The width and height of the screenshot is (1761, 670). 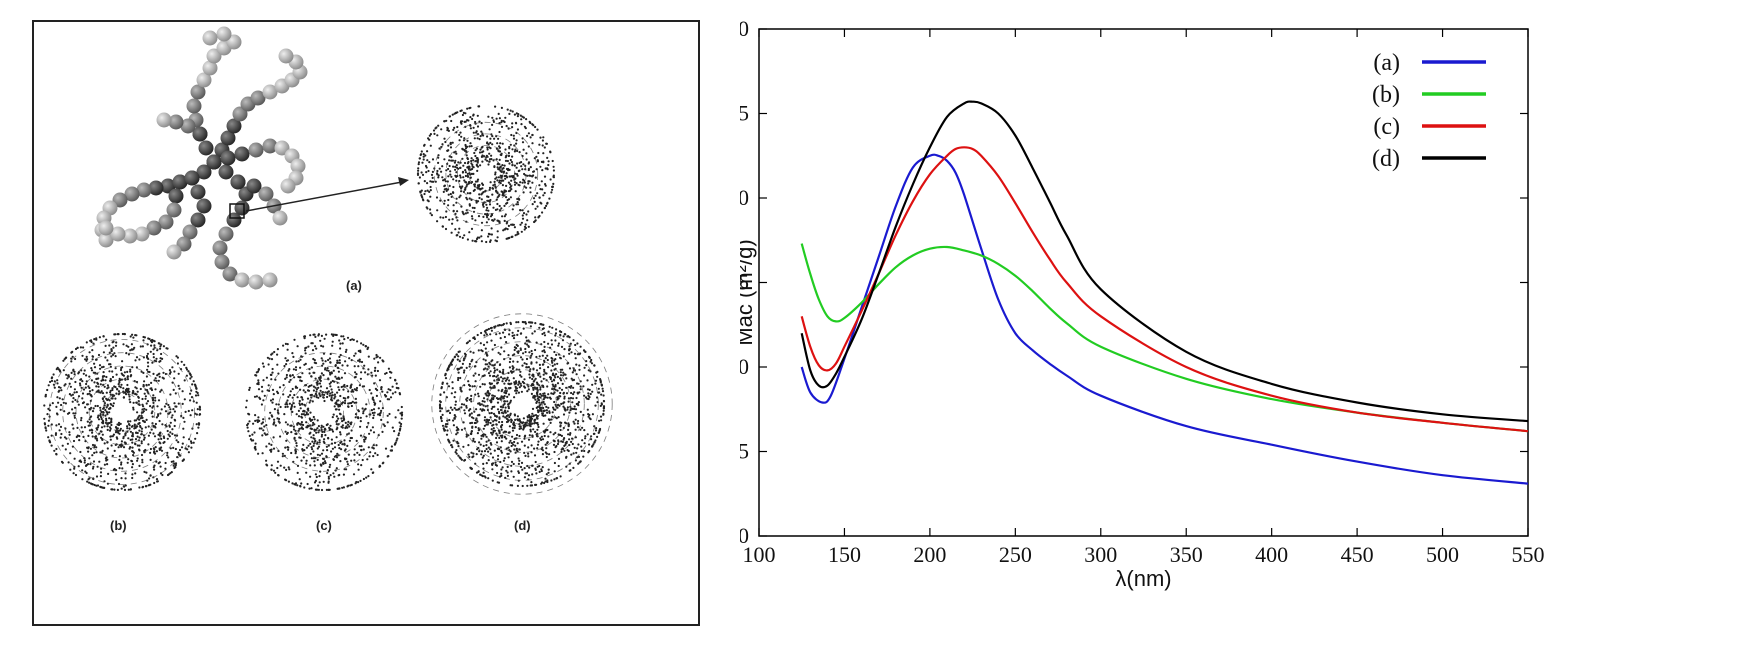 I want to click on legend-label-d: (d), so click(x=1386, y=159).